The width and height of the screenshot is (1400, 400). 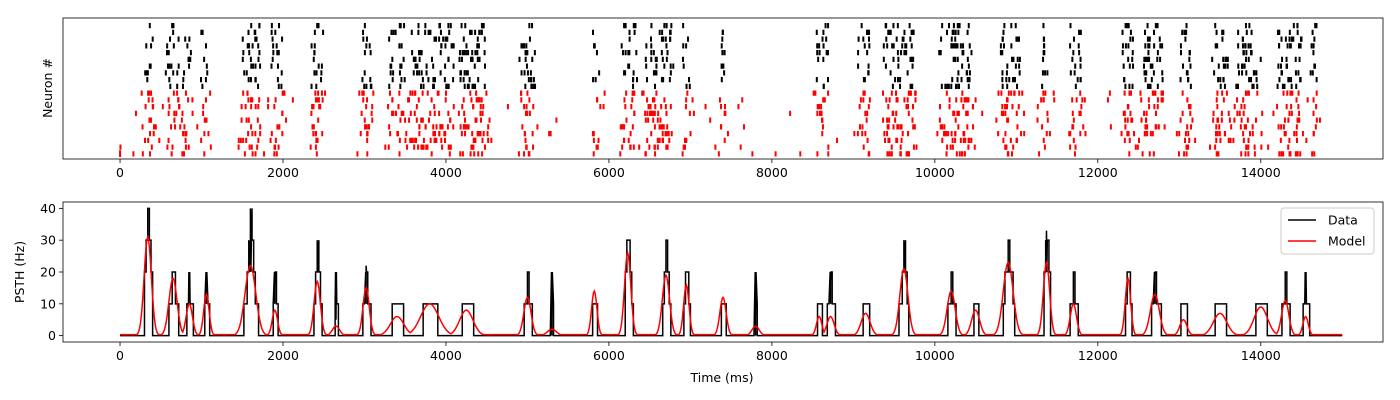 I want to click on raster-x-tick-label: 4000, so click(x=446, y=172).